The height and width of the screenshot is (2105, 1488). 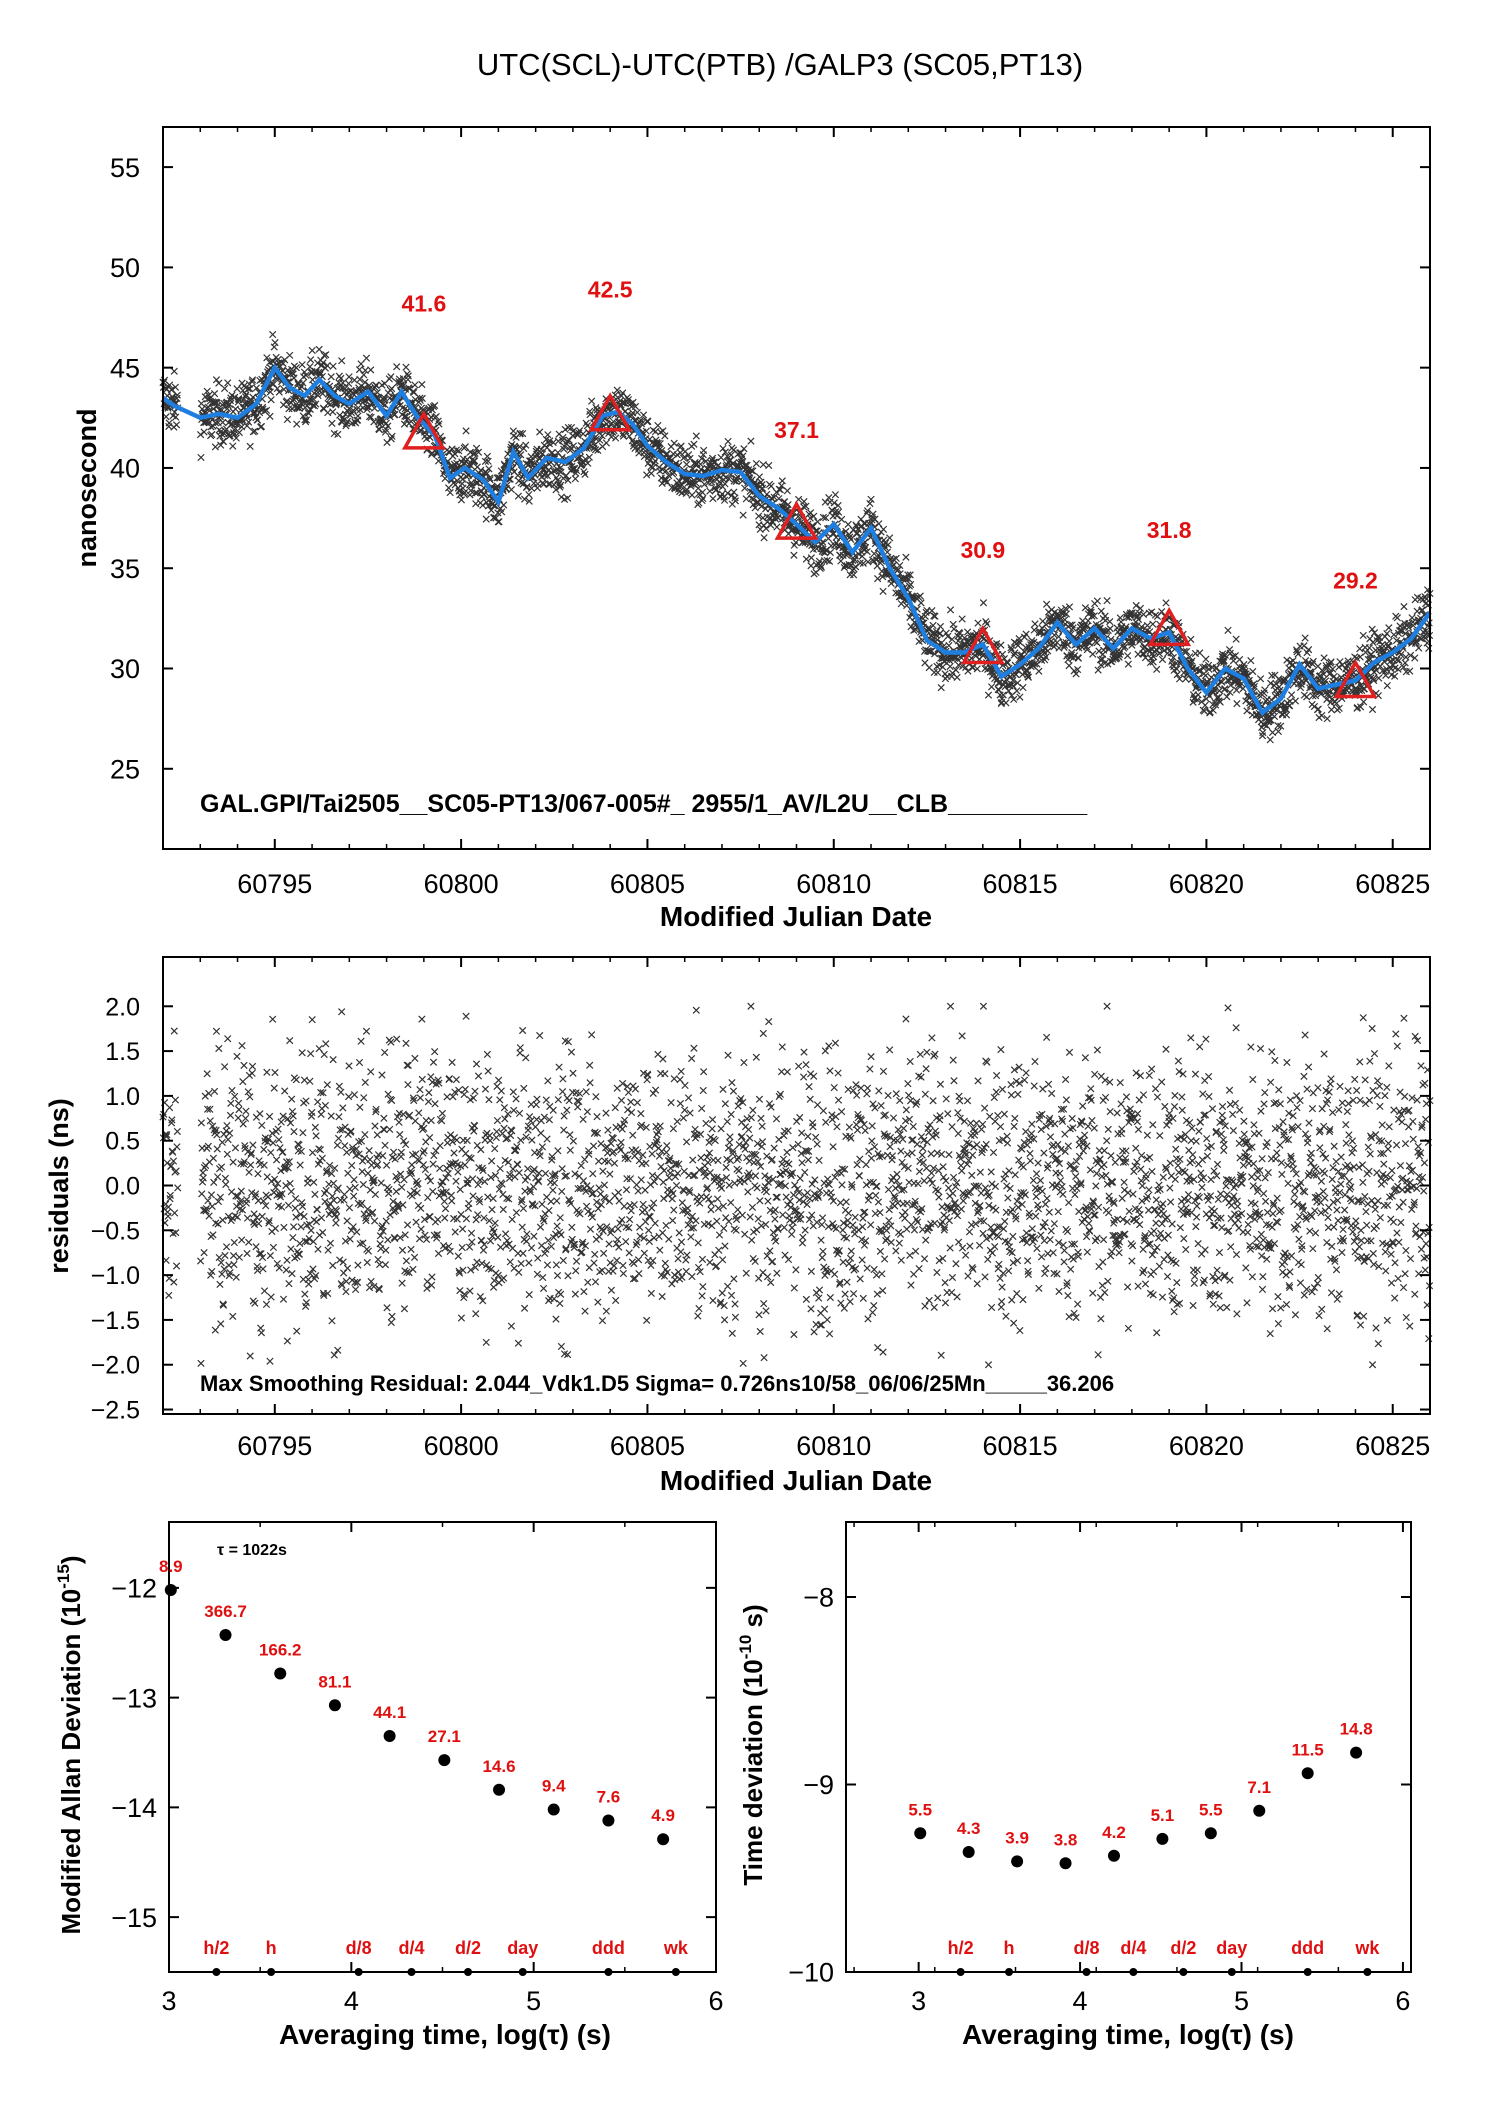 I want to click on main-x-axis-label: Modified Julian Date, so click(x=796, y=916).